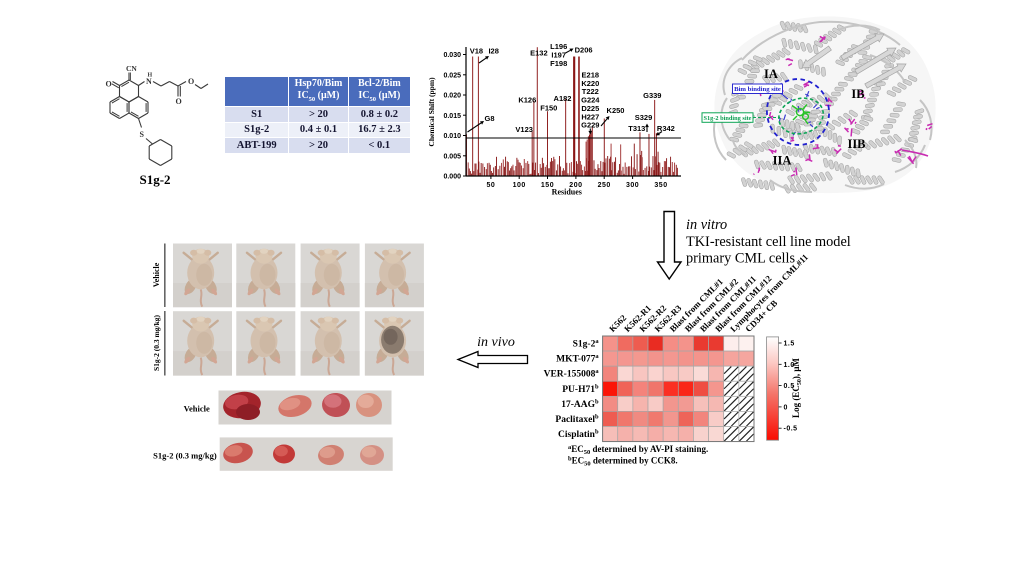 This screenshot has width=1024, height=576. What do you see at coordinates (496, 342) in the screenshot?
I see `svg-text: in vivo` at bounding box center [496, 342].